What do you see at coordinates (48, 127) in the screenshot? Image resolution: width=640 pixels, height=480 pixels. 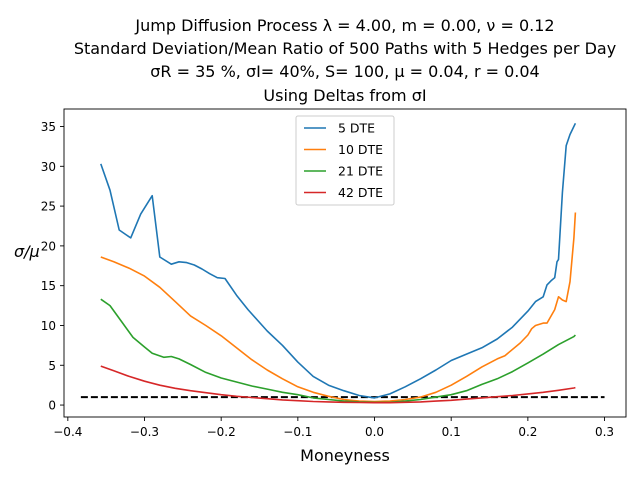 I see `y-tick-label: 35` at bounding box center [48, 127].